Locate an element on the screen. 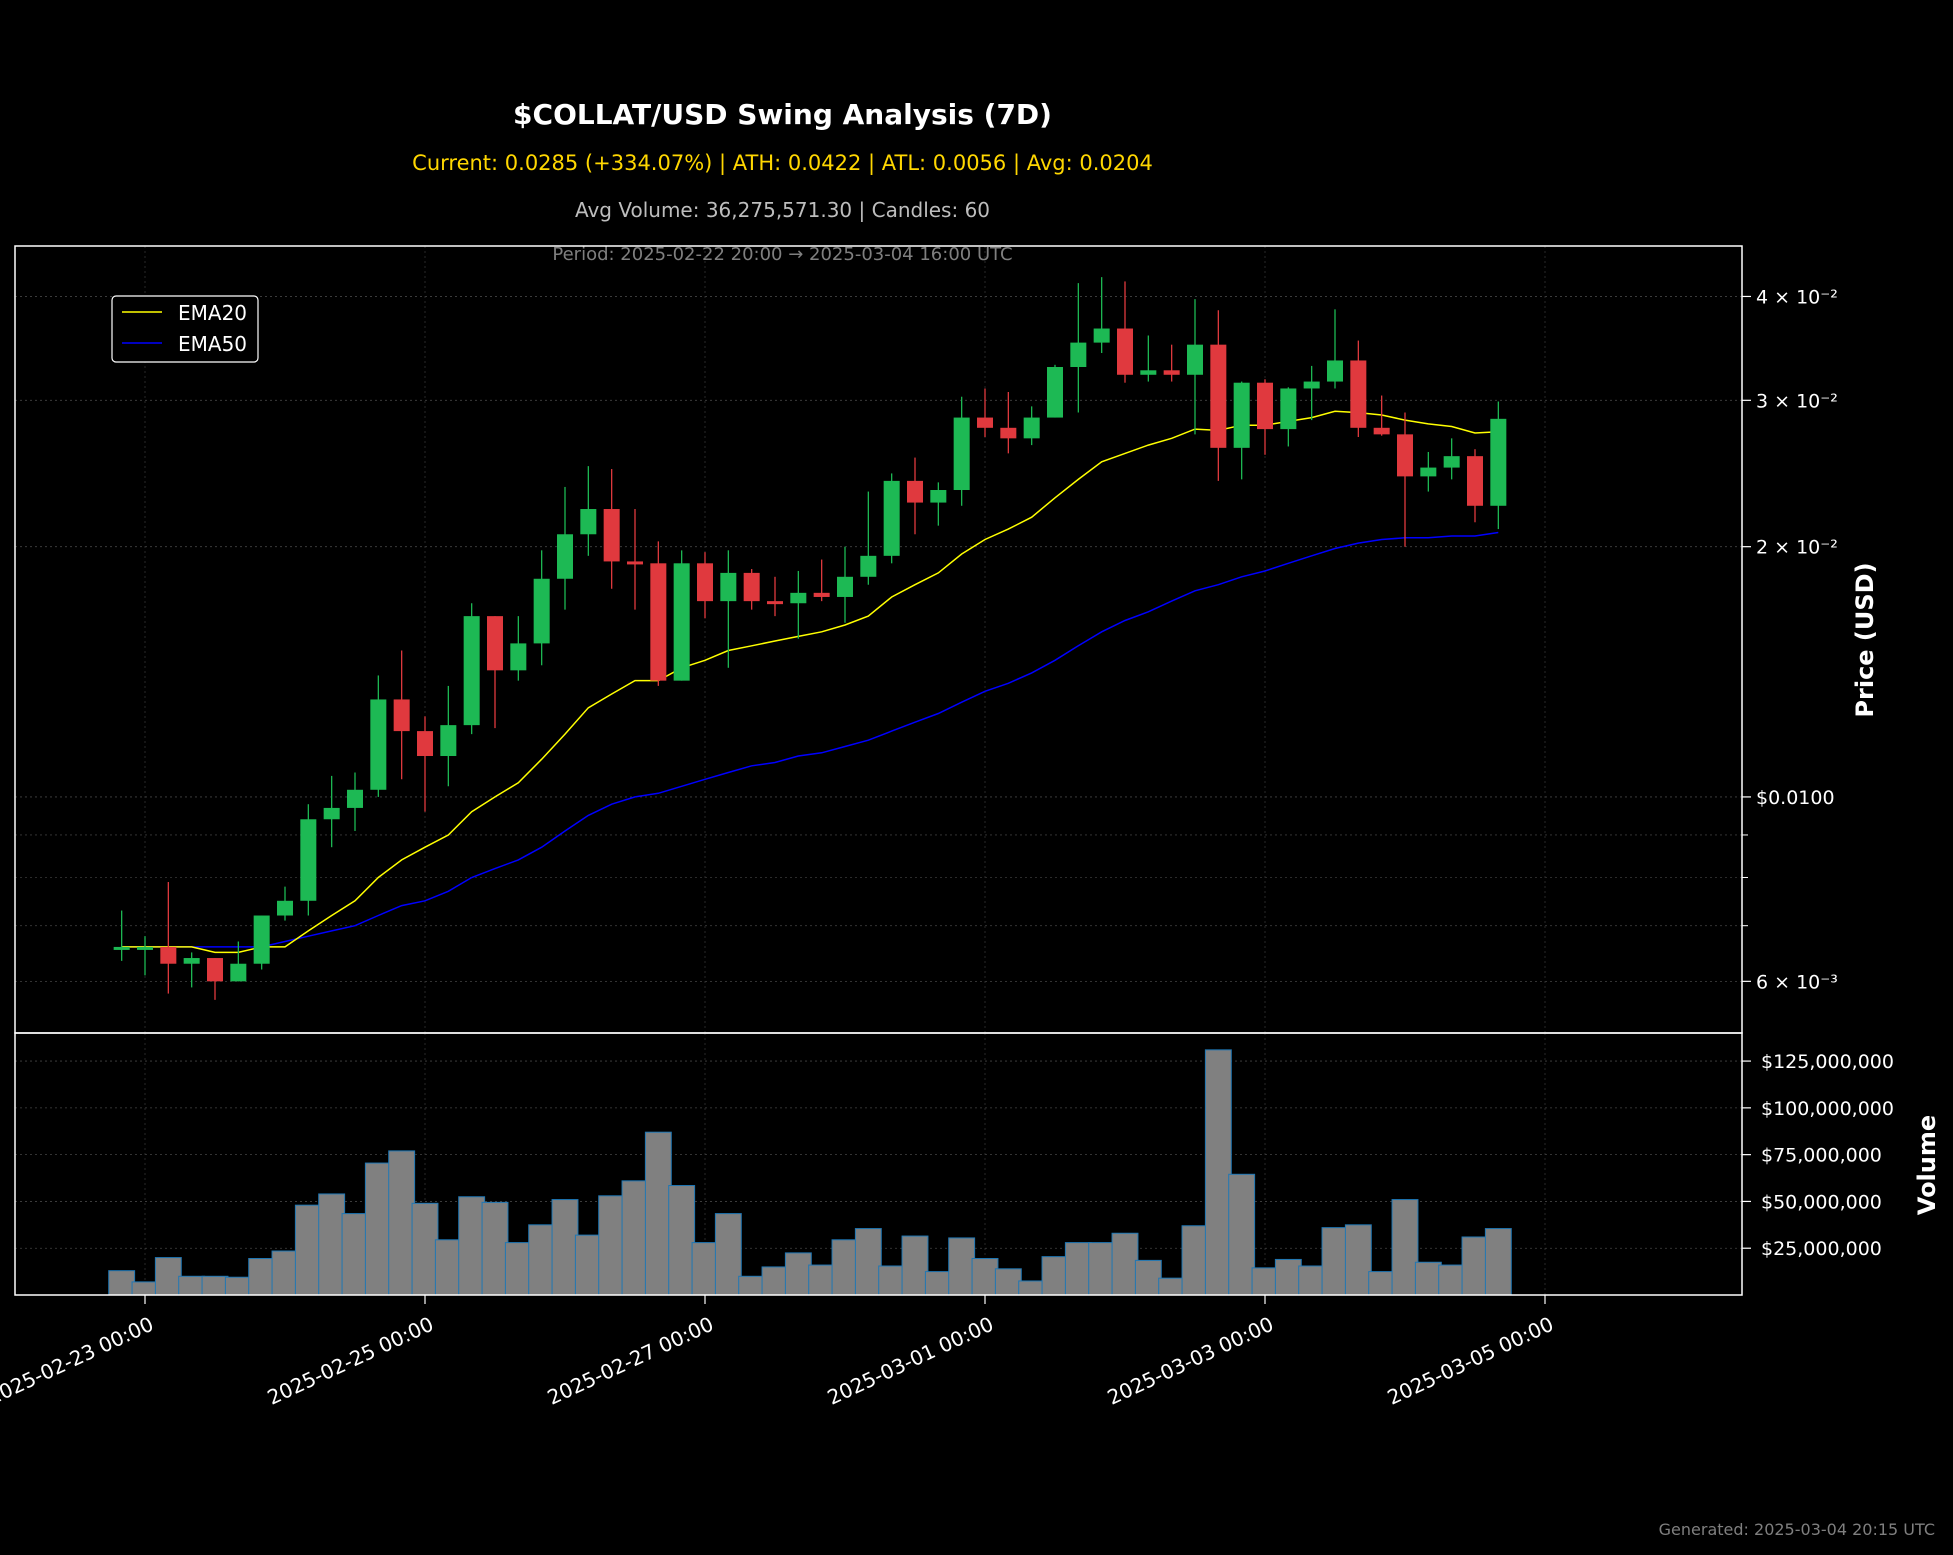  volume-grid is located at coordinates (878, 1154).